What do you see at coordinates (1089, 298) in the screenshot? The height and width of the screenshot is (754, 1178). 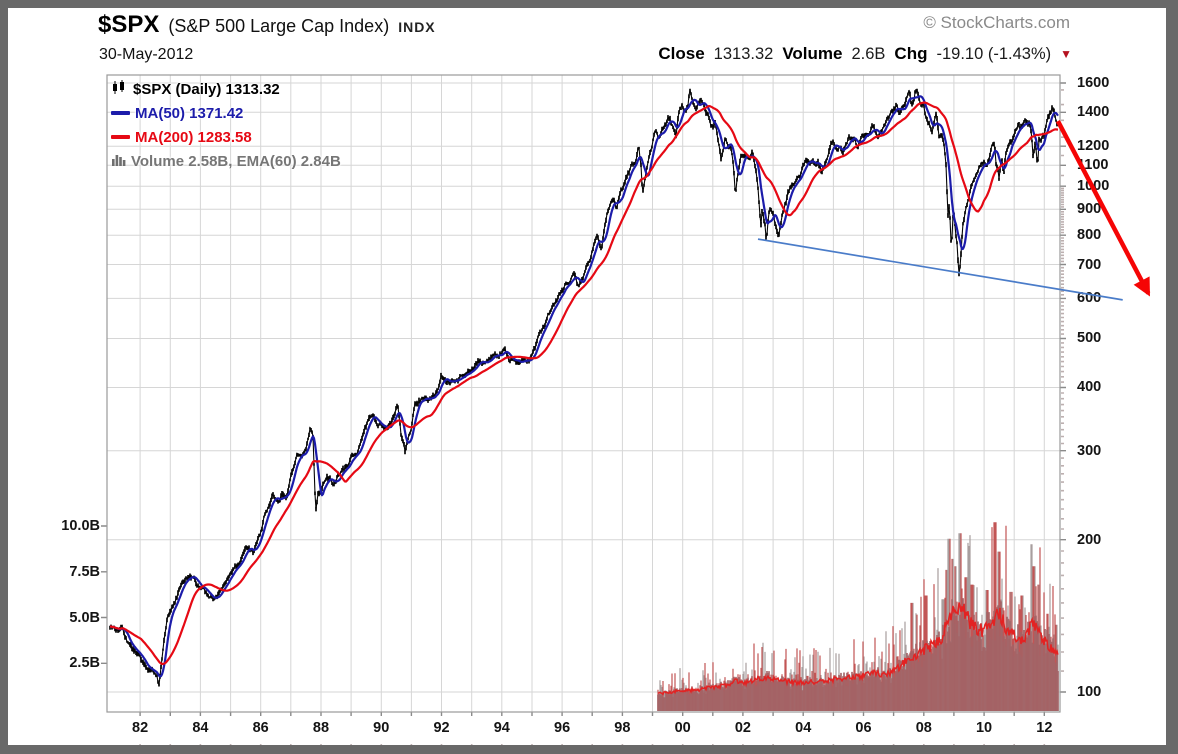 I see `price-axis-label: 600` at bounding box center [1089, 298].